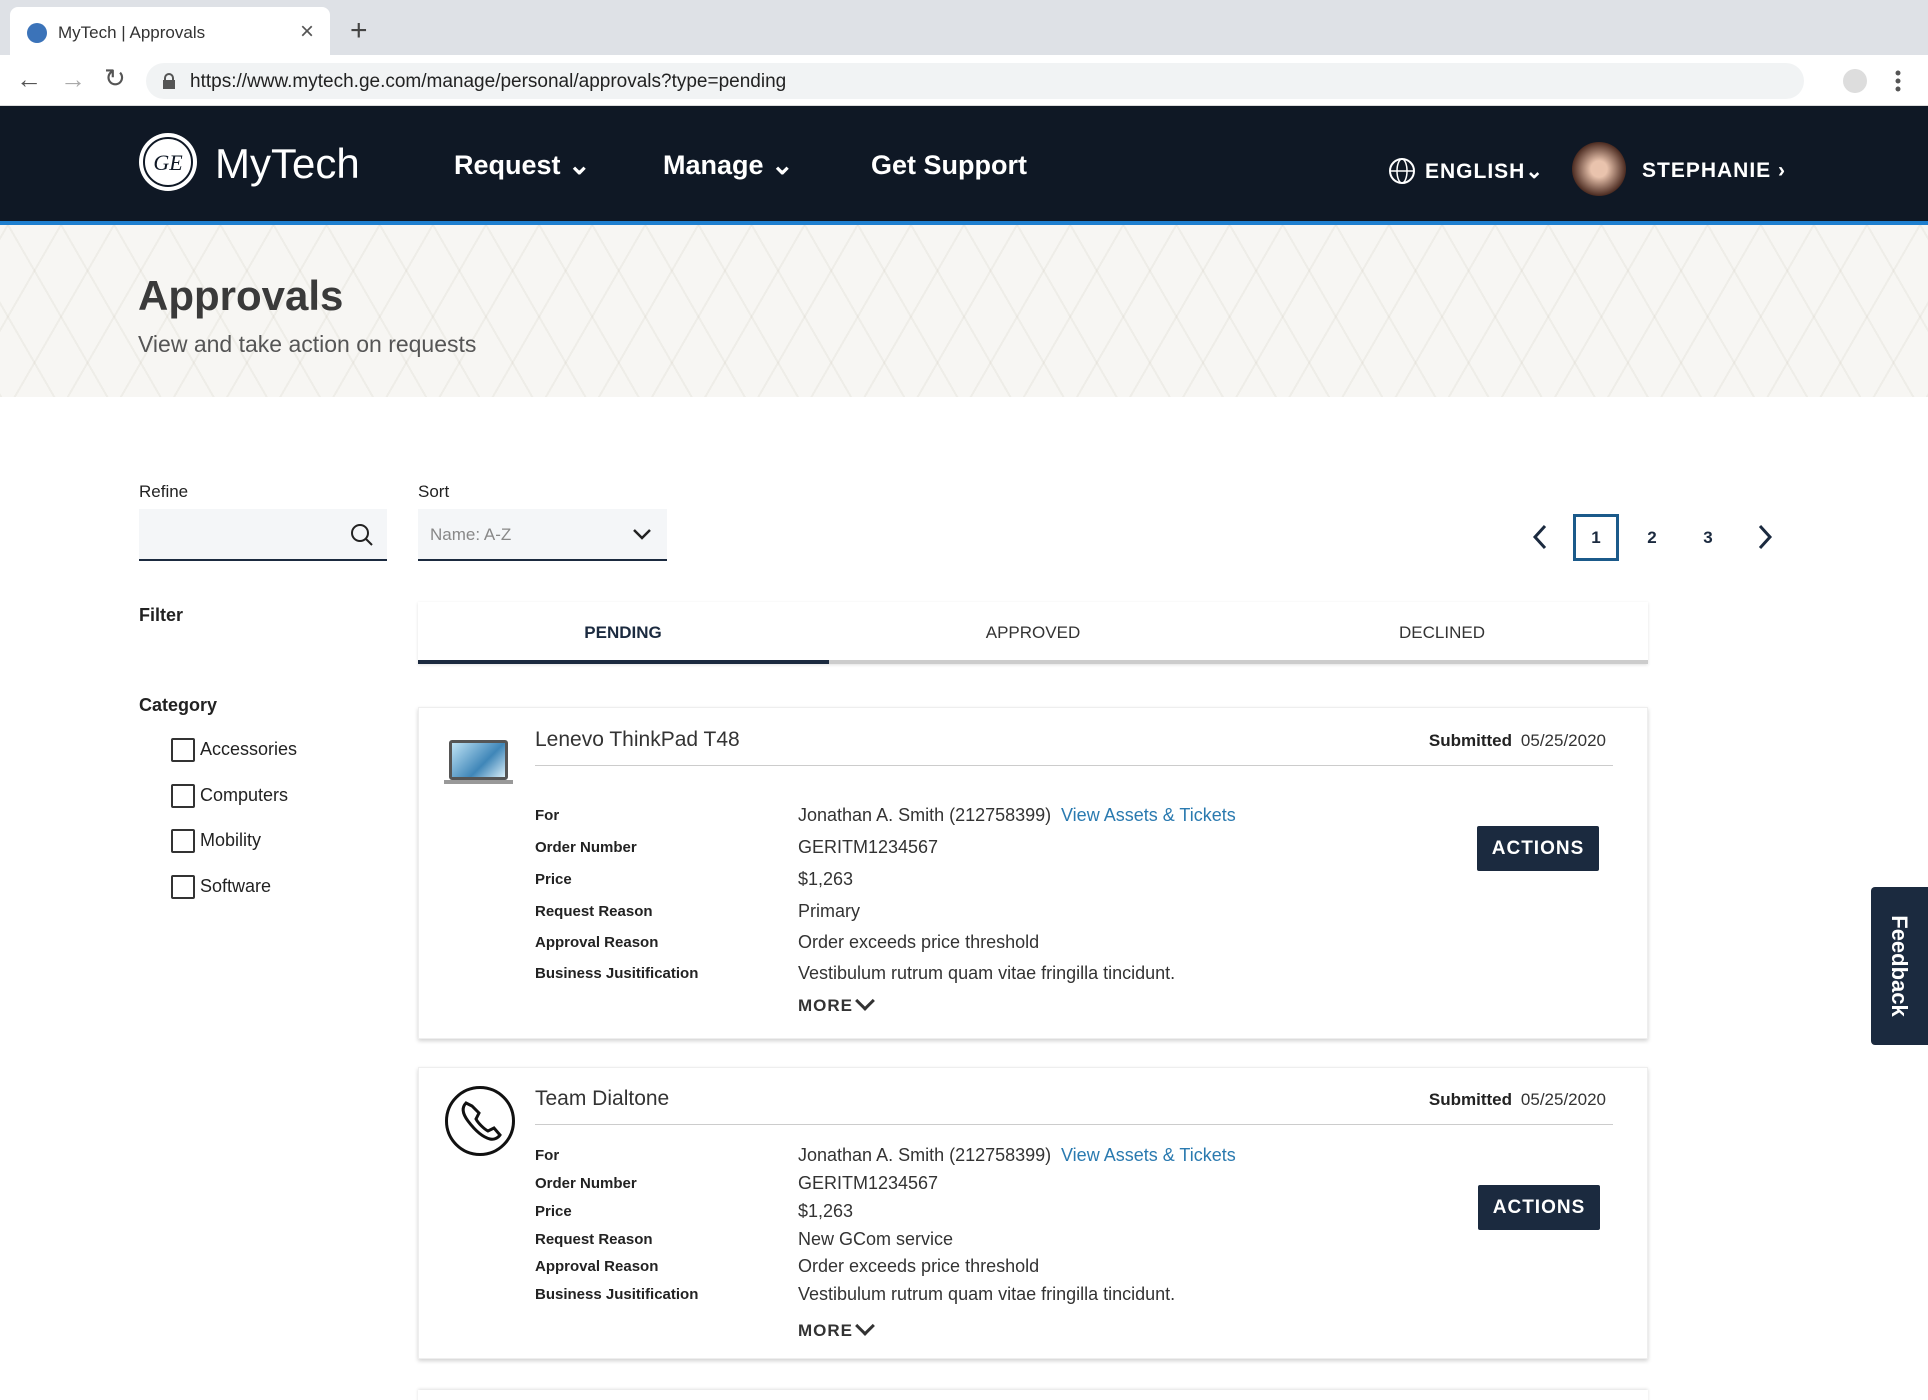 Image resolution: width=1928 pixels, height=1400 pixels. What do you see at coordinates (244, 795) in the screenshot?
I see `category-label: Computers` at bounding box center [244, 795].